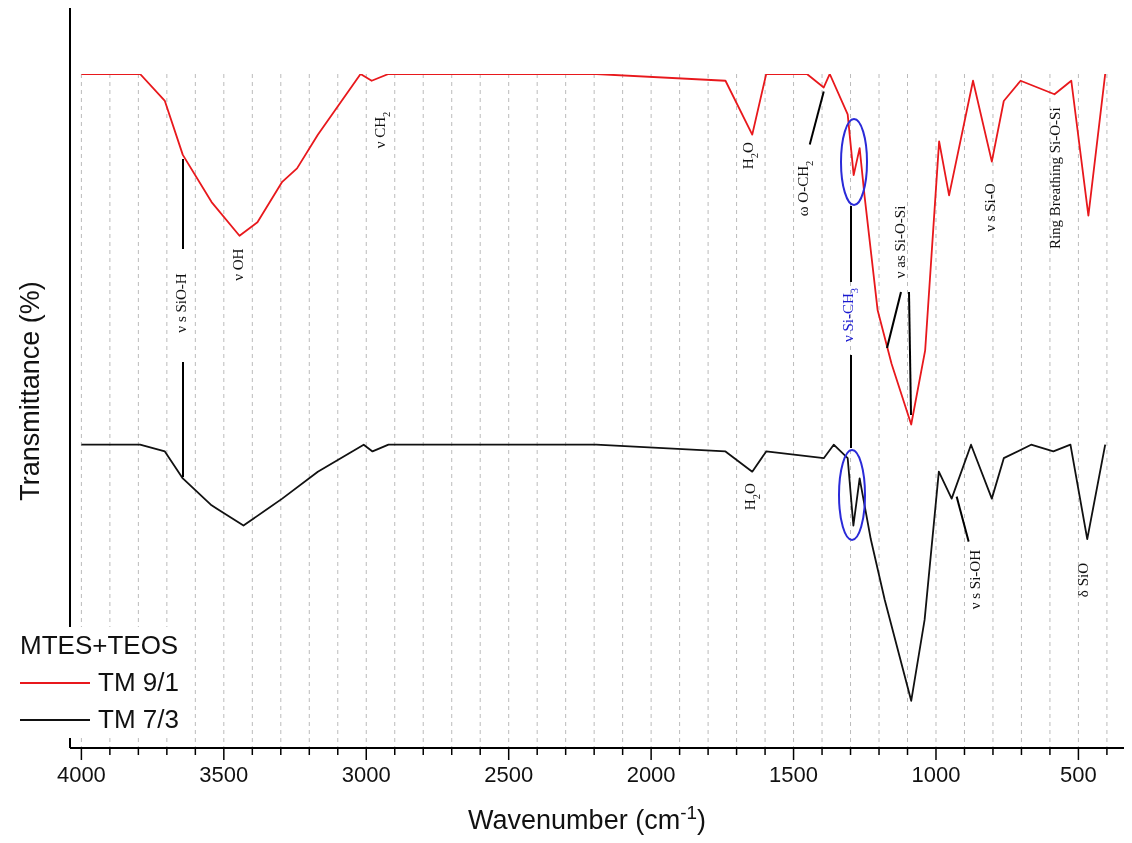  I want to click on x-tick-label: 500, so click(1078, 774).